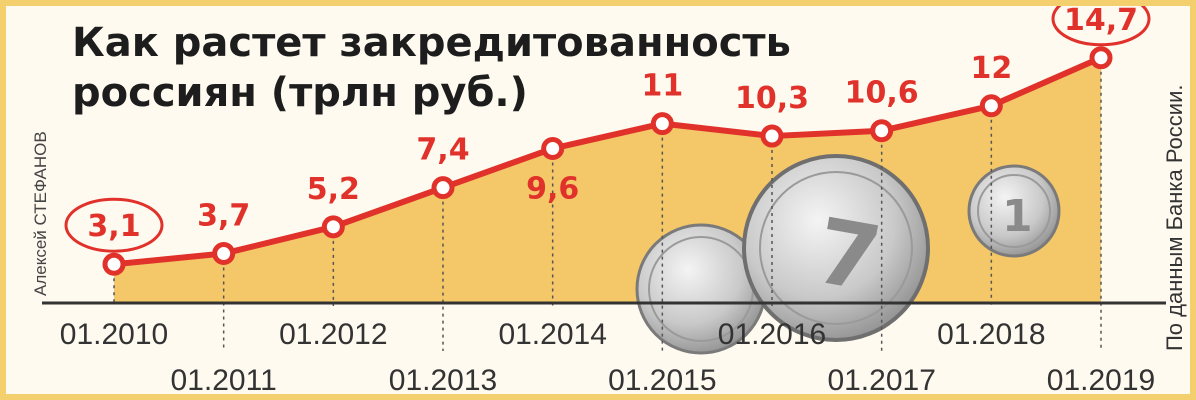  What do you see at coordinates (772, 98) in the screenshot?
I see `data-label: 10,3` at bounding box center [772, 98].